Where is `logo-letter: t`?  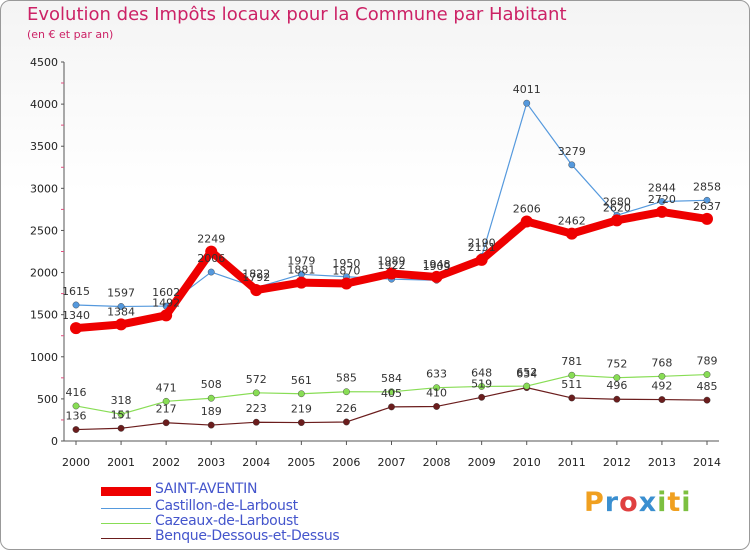 logo-letter: t is located at coordinates (674, 502).